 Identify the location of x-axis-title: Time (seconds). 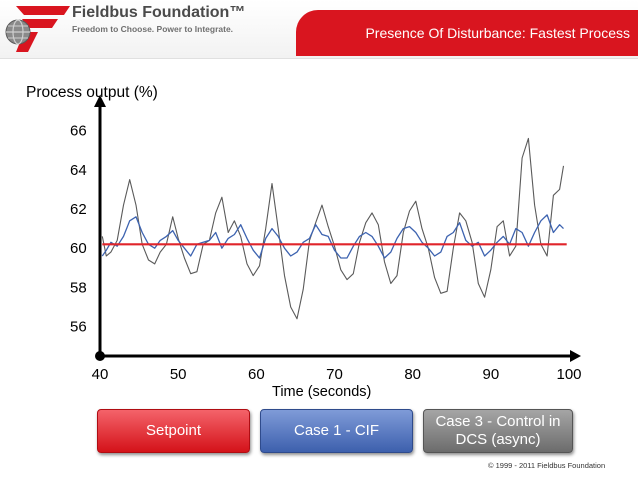
(322, 392).